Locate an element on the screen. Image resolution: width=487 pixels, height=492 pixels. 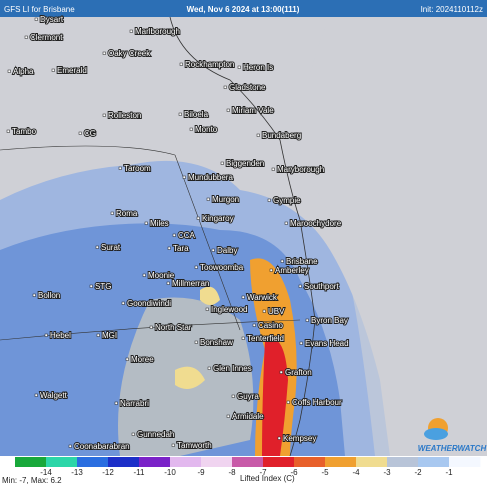
place-label: Armidale is located at coordinates (248, 416).